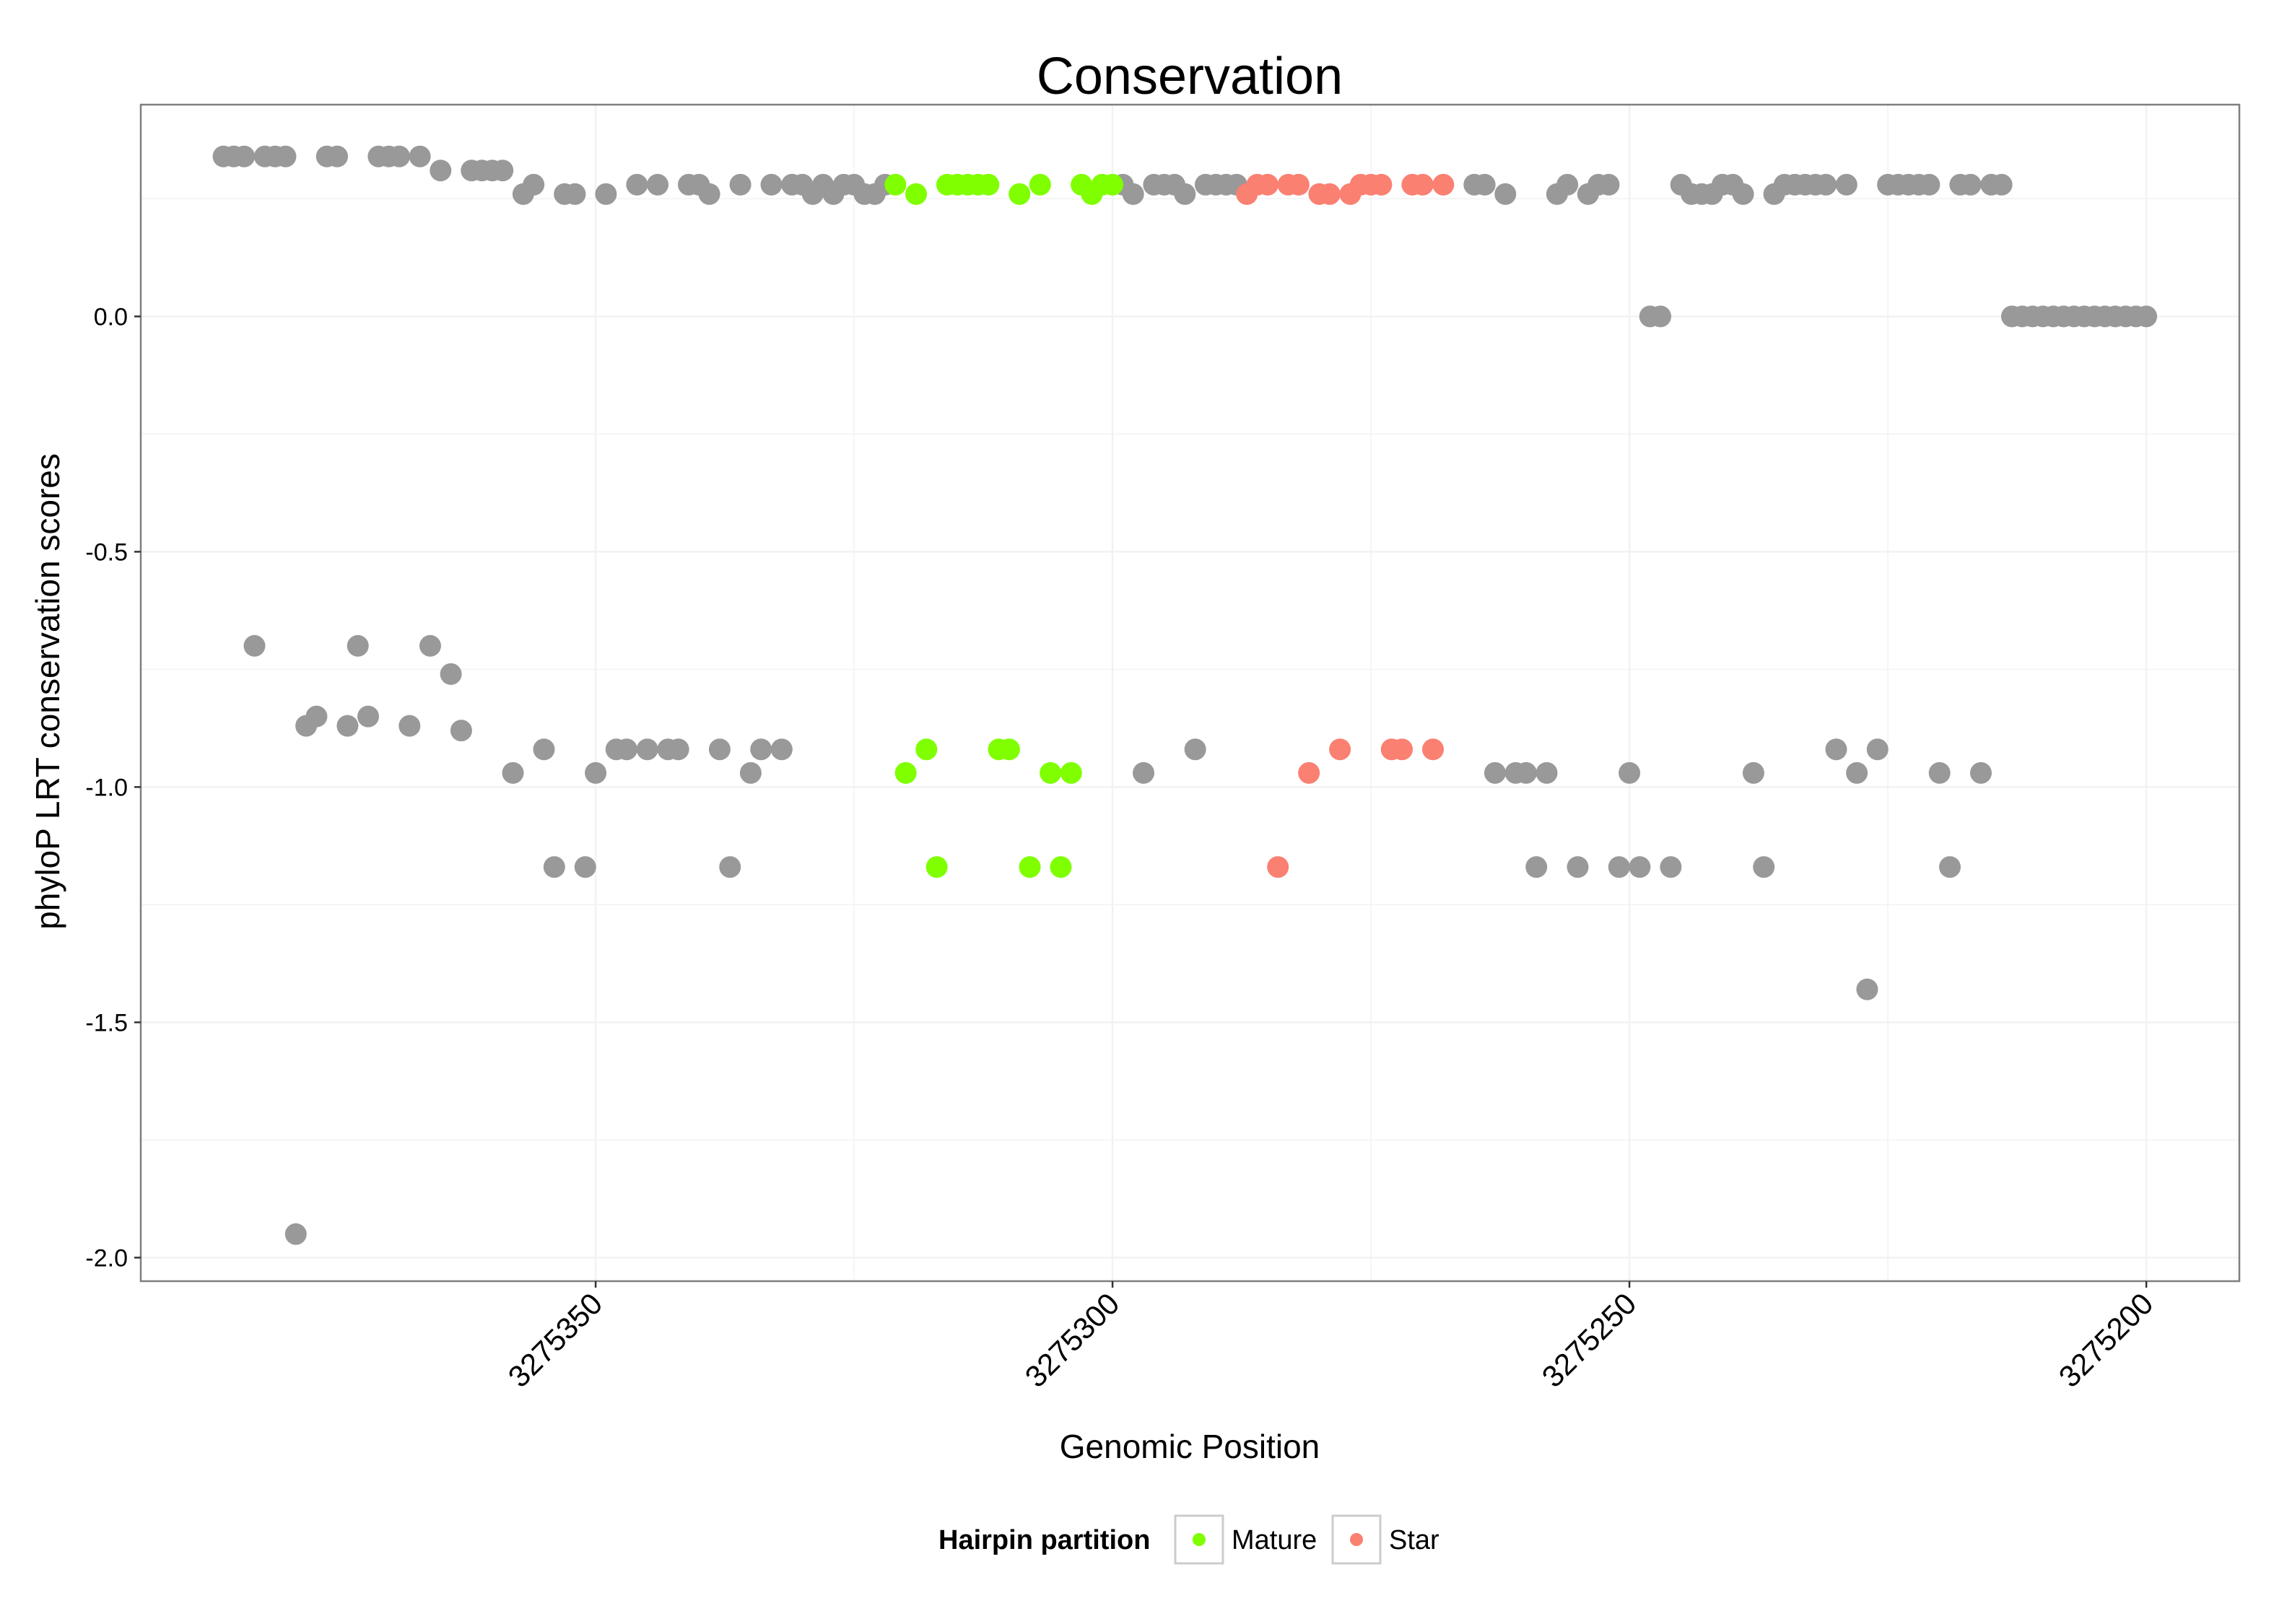 This screenshot has height=1624, width=2274. I want to click on y-axis: 0.0 -0.5 -1.0 -1.5 -2.0, so click(113, 787).